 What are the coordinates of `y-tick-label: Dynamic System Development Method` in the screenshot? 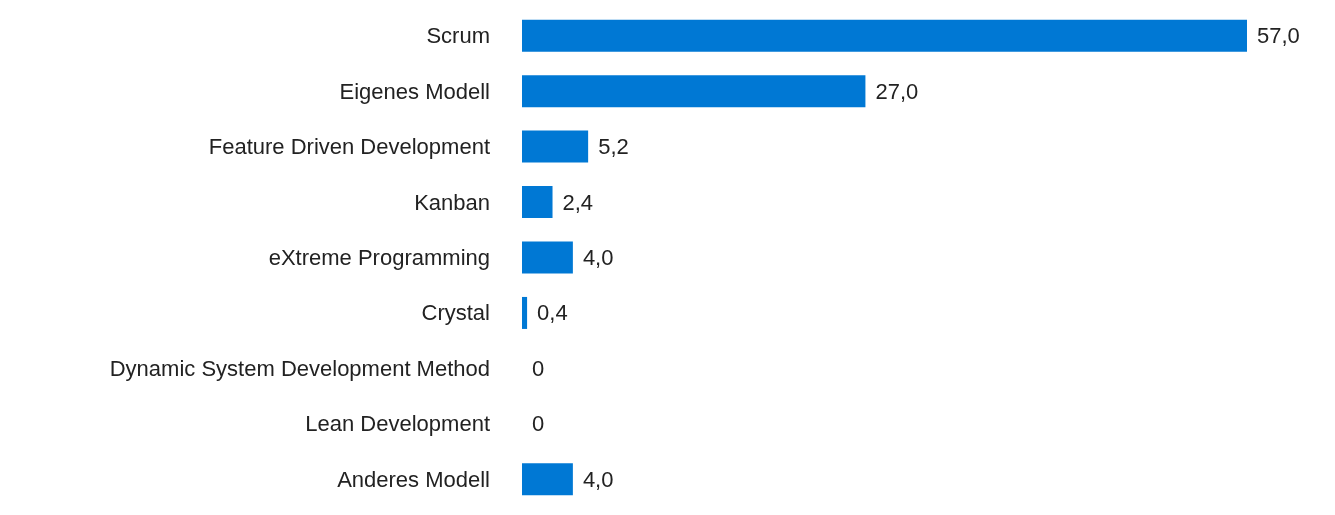 It's located at (299, 368).